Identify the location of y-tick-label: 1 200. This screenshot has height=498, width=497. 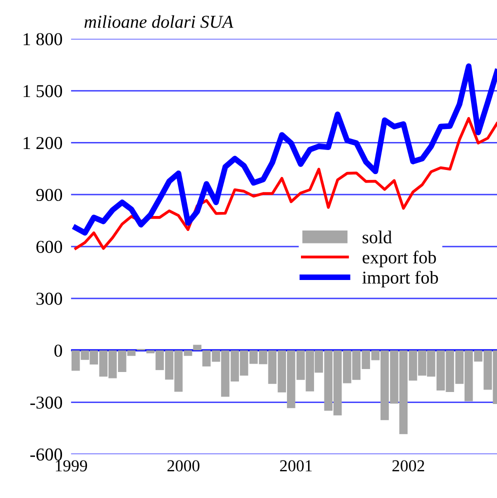
(43, 143).